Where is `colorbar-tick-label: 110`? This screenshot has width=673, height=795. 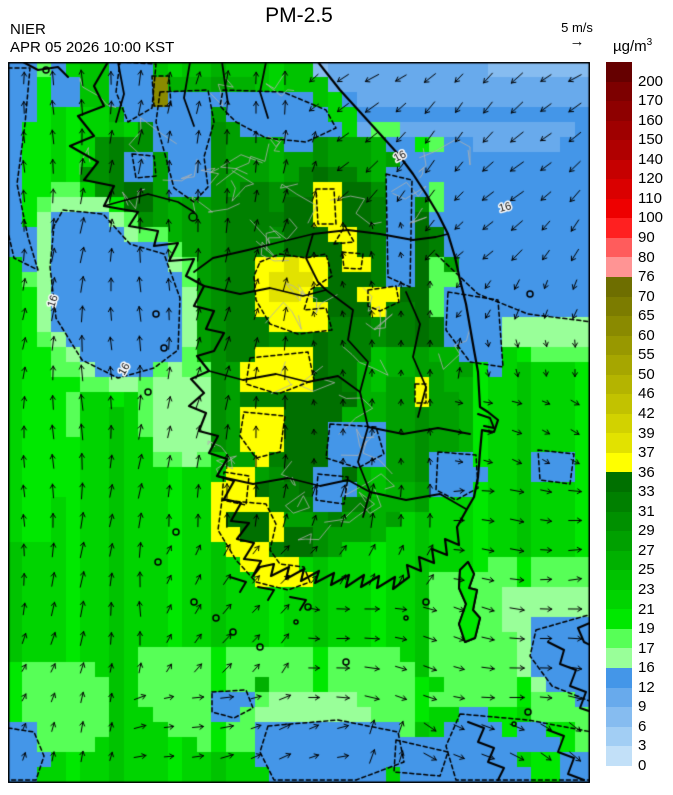 colorbar-tick-label: 110 is located at coordinates (650, 198).